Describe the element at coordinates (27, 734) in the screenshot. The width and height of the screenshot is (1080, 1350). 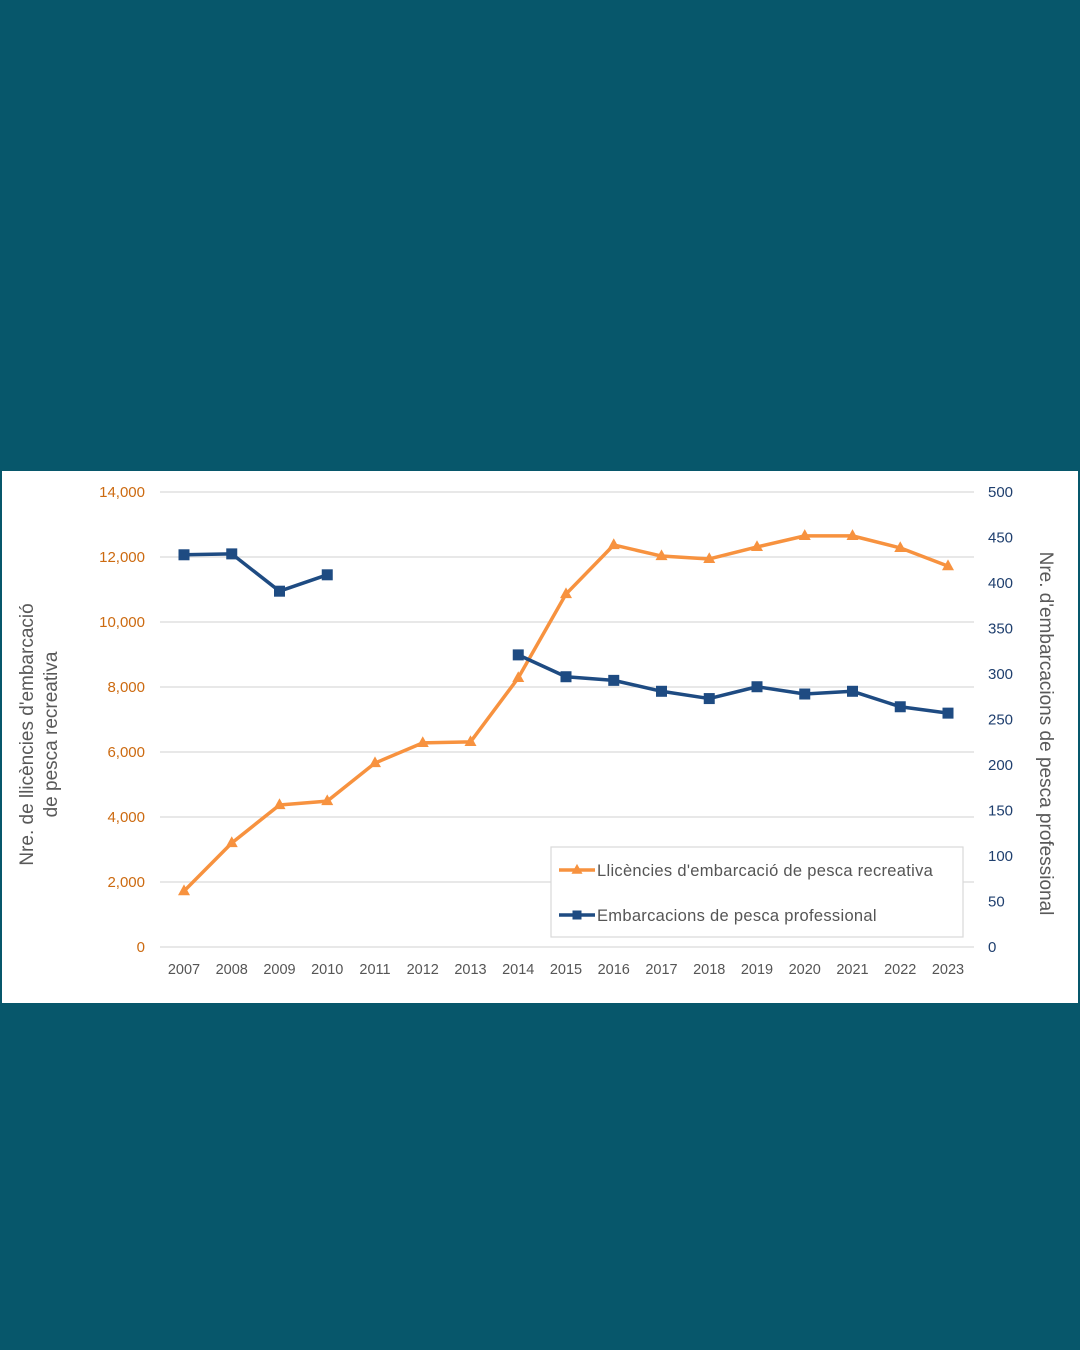
I see `left-axis-title-line: Nre. de llicències d'embarcació` at that location.